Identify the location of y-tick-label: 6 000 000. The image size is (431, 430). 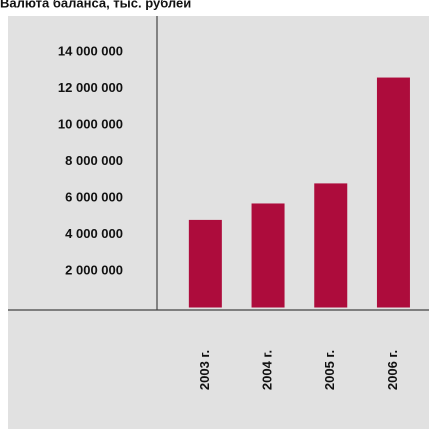
(94, 196).